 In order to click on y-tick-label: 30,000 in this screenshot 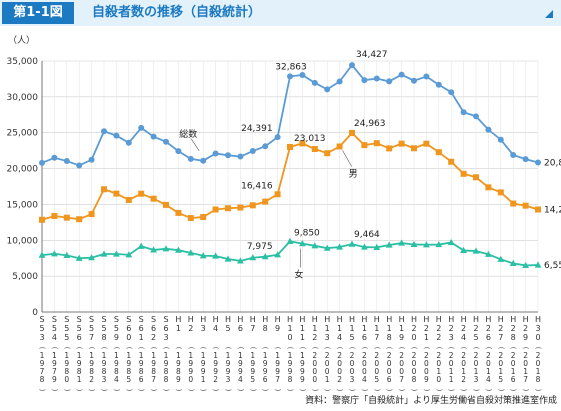, I will do `click(23, 98)`.